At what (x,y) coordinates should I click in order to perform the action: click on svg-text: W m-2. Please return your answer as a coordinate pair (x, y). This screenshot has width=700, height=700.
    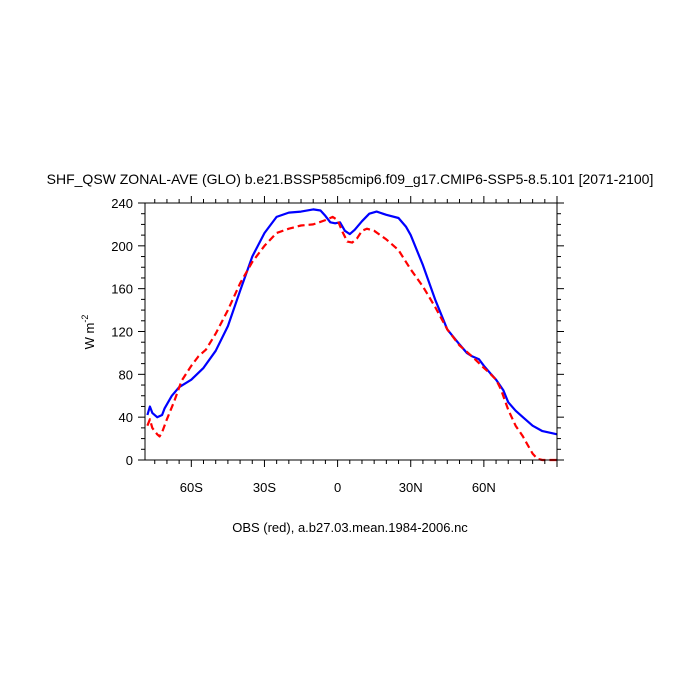
    Looking at the image, I should click on (88, 332).